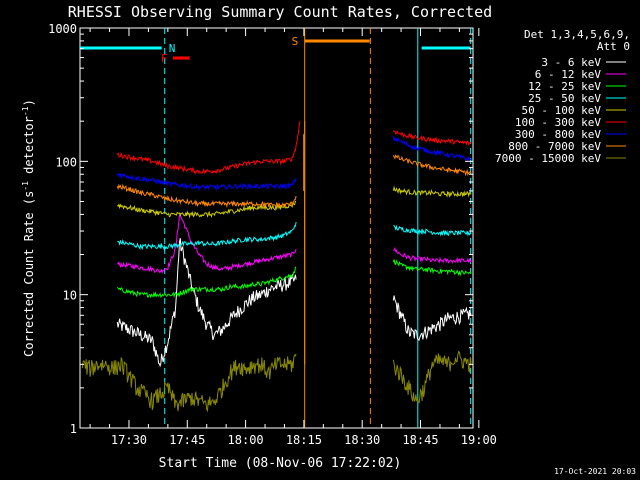 The image size is (640, 480). Describe the element at coordinates (432, 148) in the screenshot. I see `series-line-300-800-kev-b` at that location.